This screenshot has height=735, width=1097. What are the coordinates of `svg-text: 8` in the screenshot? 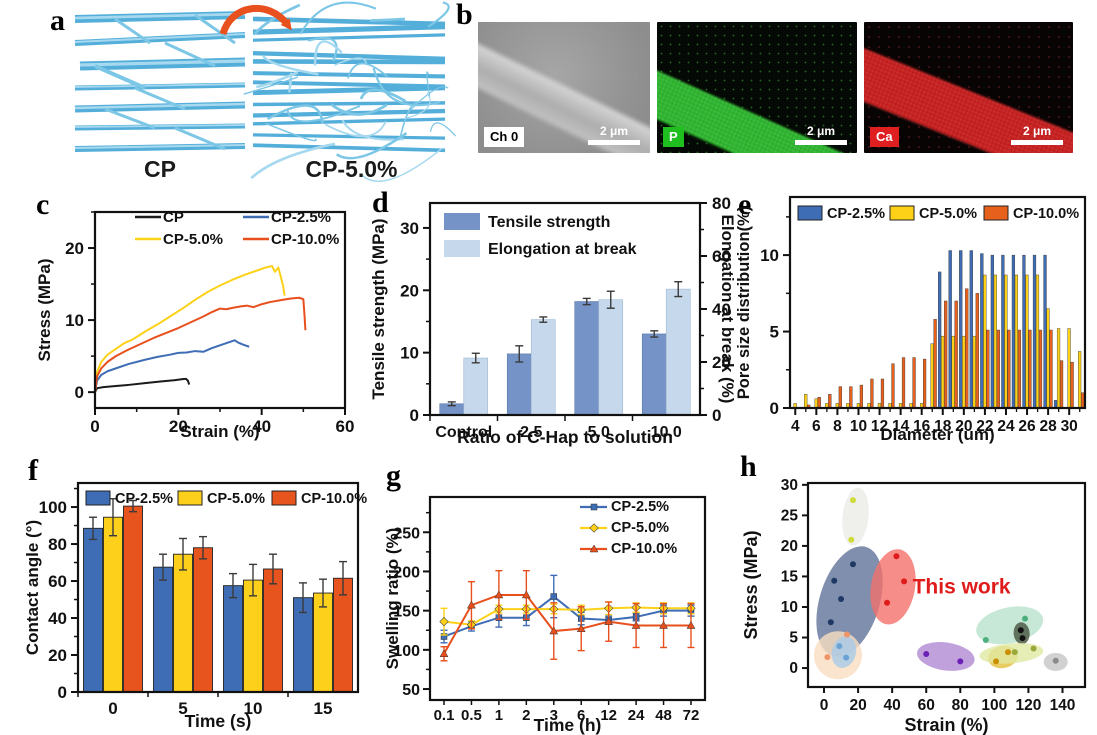 It's located at (837, 426).